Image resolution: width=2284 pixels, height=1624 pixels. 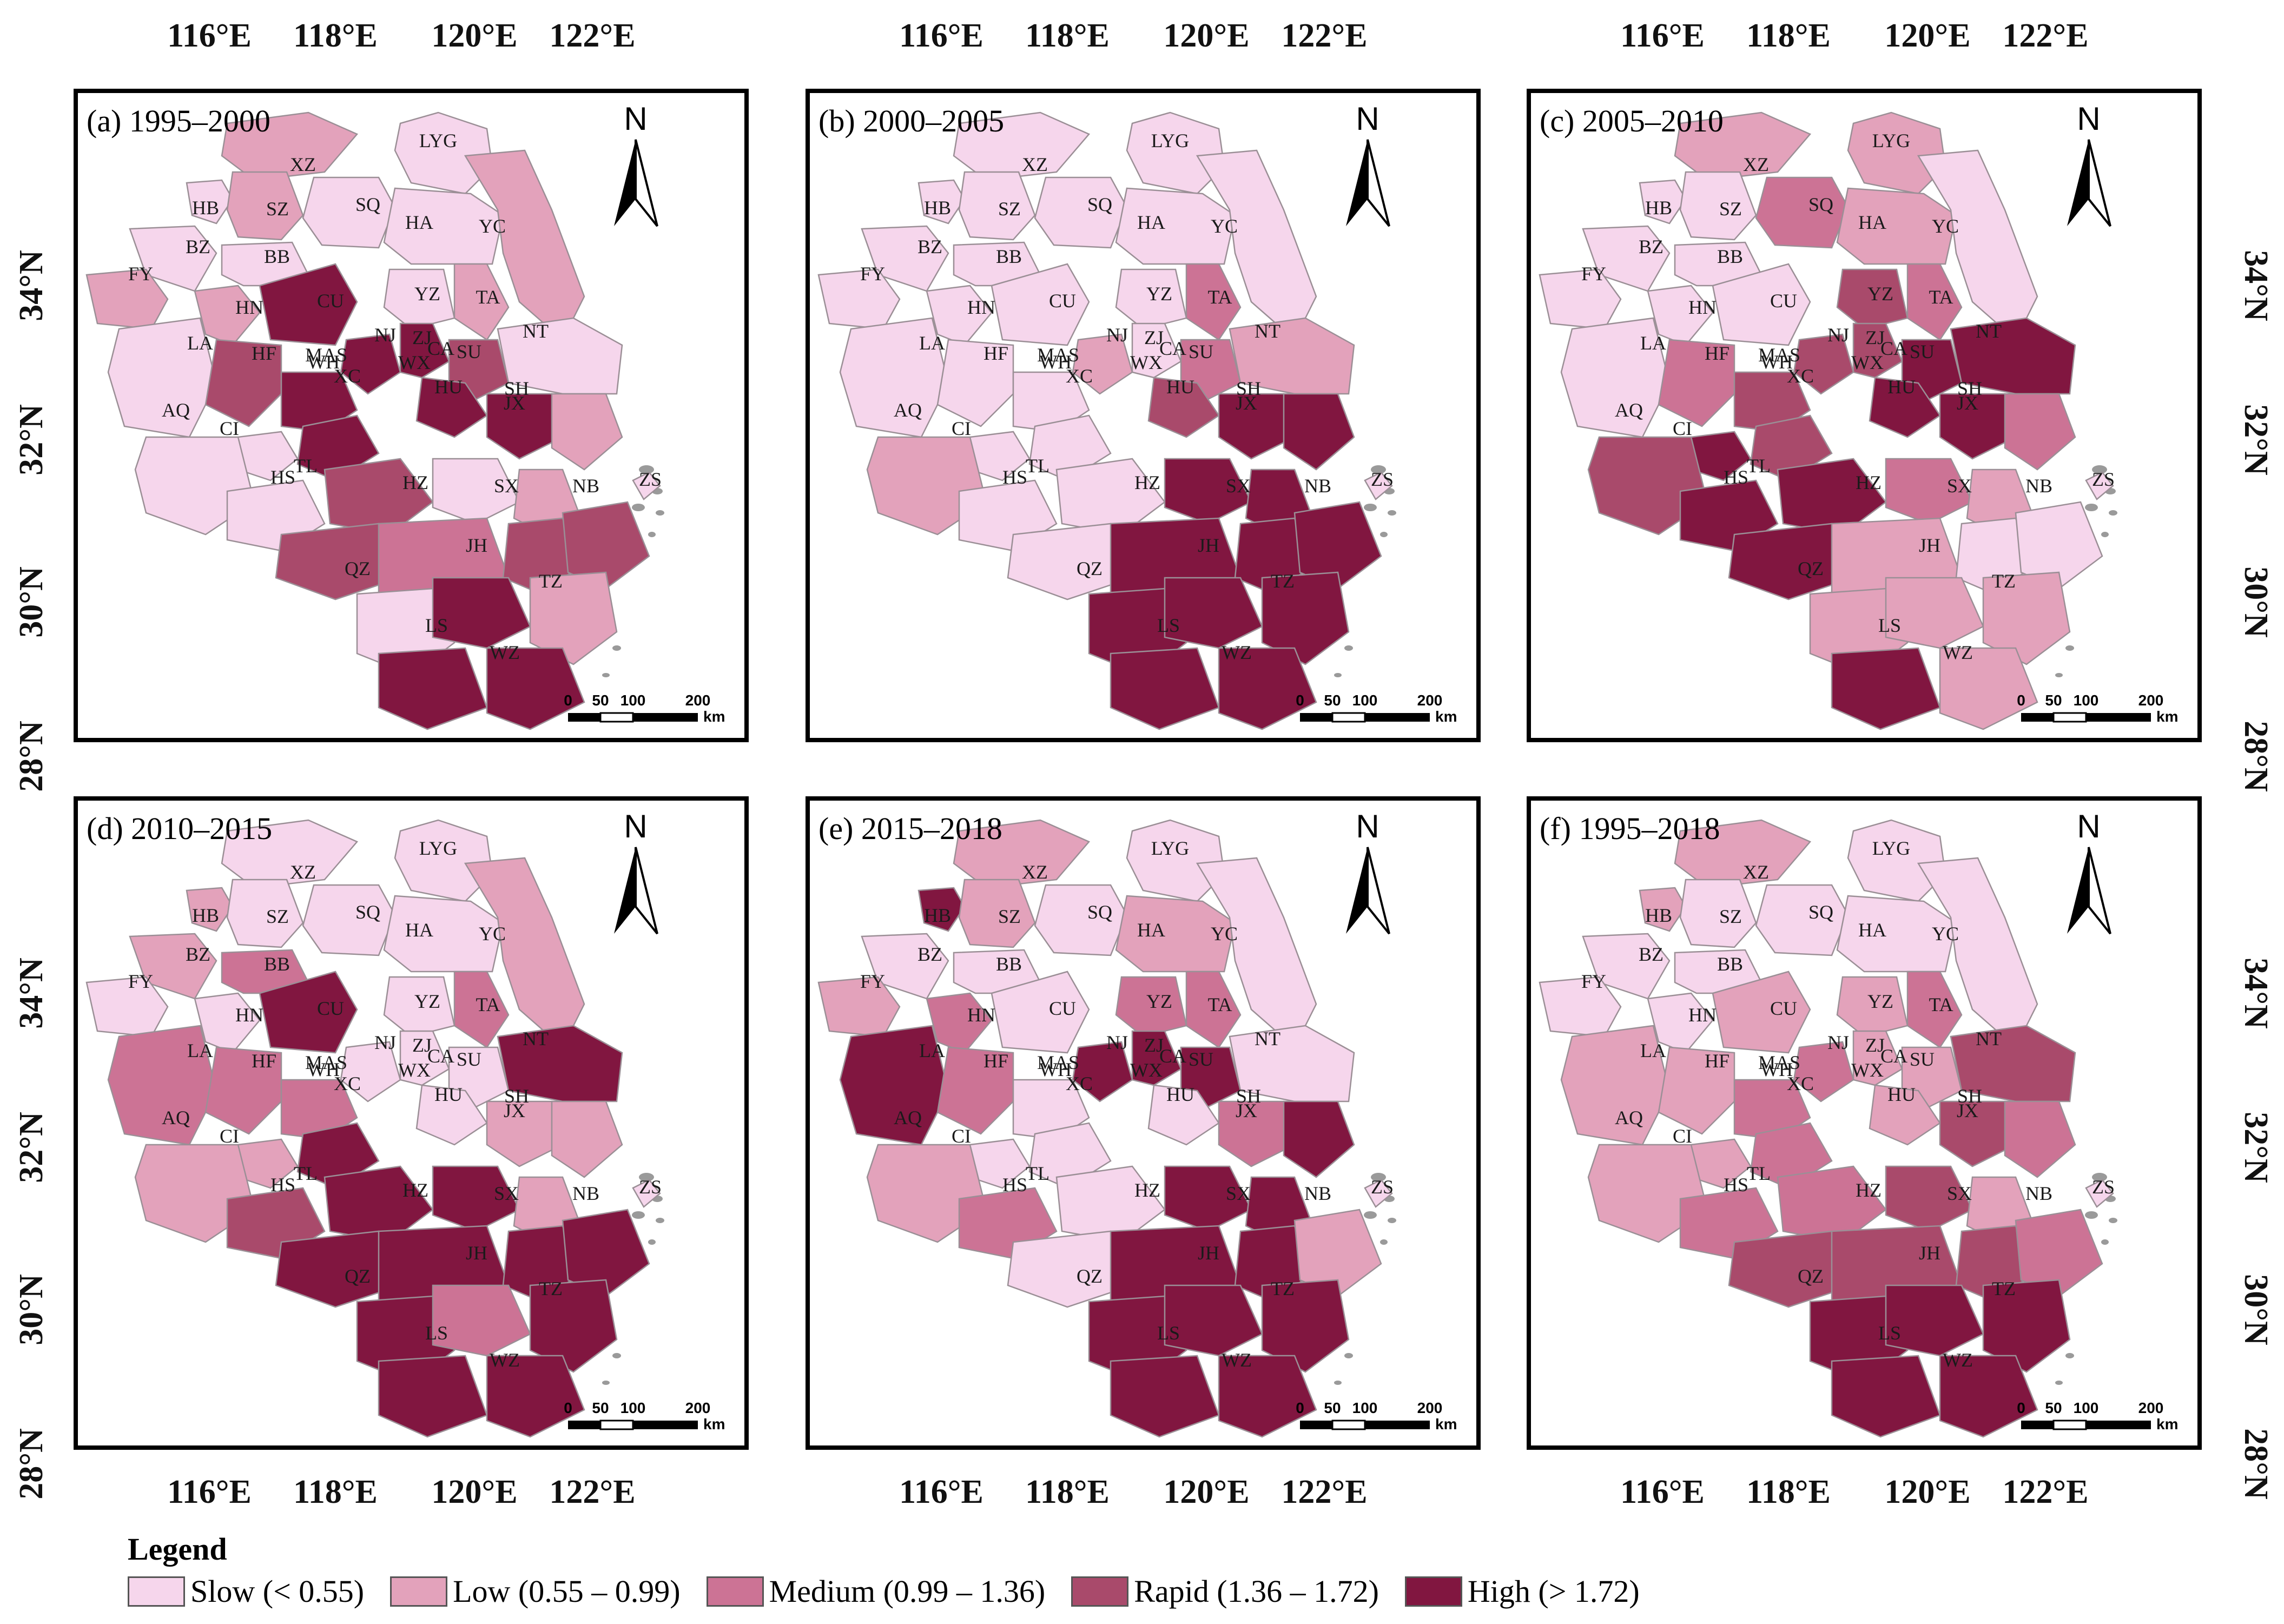 What do you see at coordinates (2151, 701) in the screenshot?
I see `scalebar-tick: 200` at bounding box center [2151, 701].